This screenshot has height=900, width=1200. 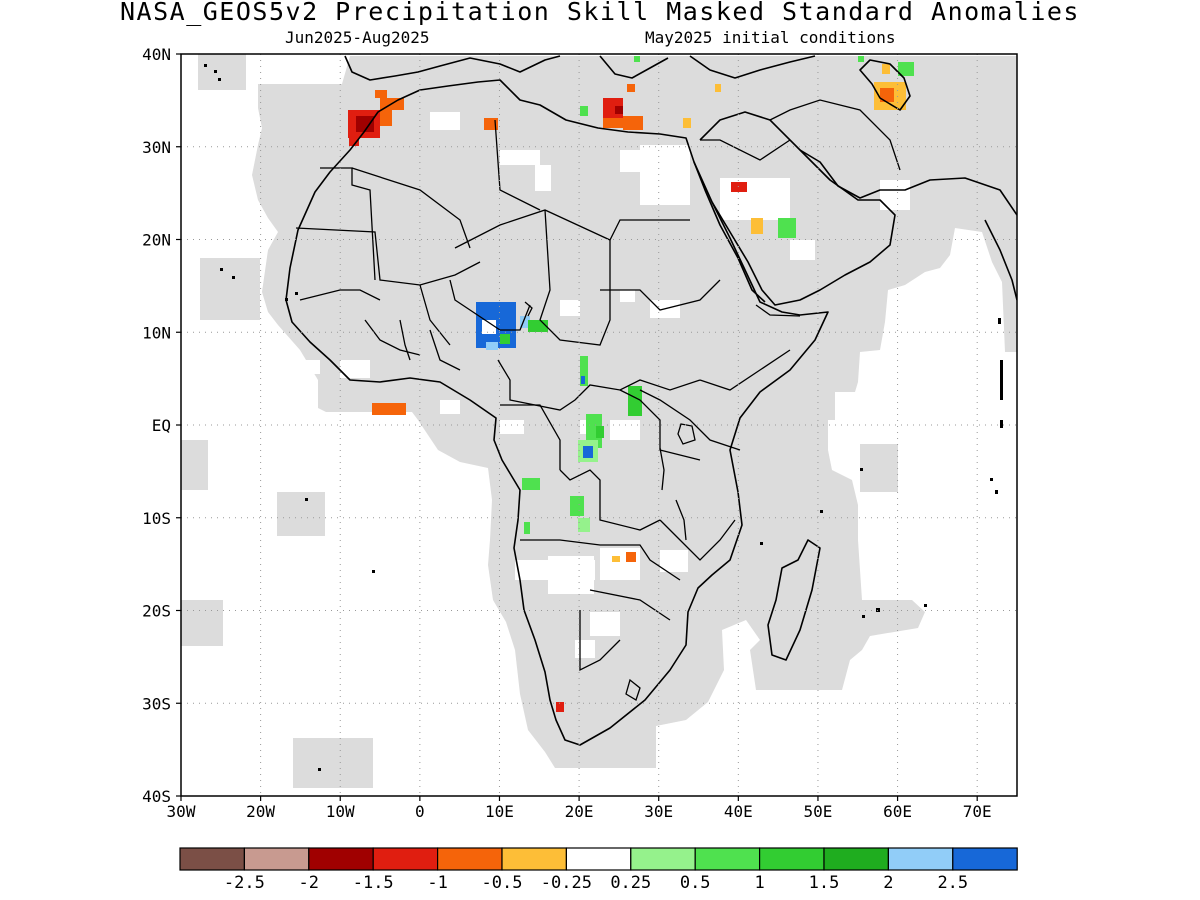 What do you see at coordinates (202, 623) in the screenshot?
I see `masked-region-atlantic-south` at bounding box center [202, 623].